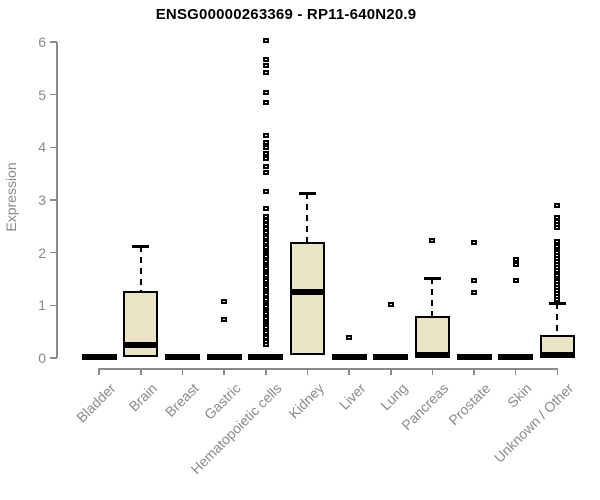 Image resolution: width=600 pixels, height=500 pixels. What do you see at coordinates (42, 147) in the screenshot?
I see `y-axis-tick-label: 4` at bounding box center [42, 147].